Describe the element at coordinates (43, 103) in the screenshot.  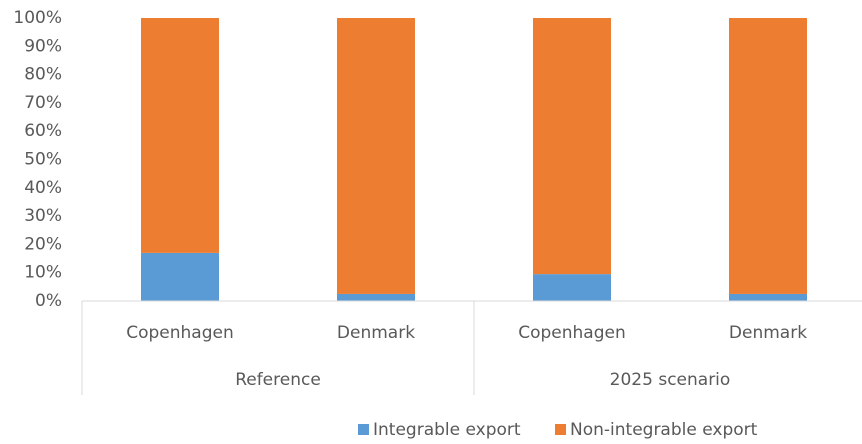
I see `y-tick-label: 70%` at that location.